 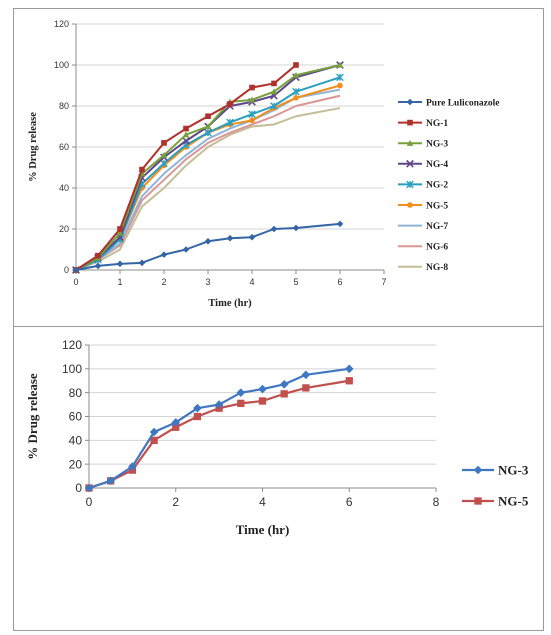 I want to click on legend-label-1: NG-1, so click(x=437, y=124).